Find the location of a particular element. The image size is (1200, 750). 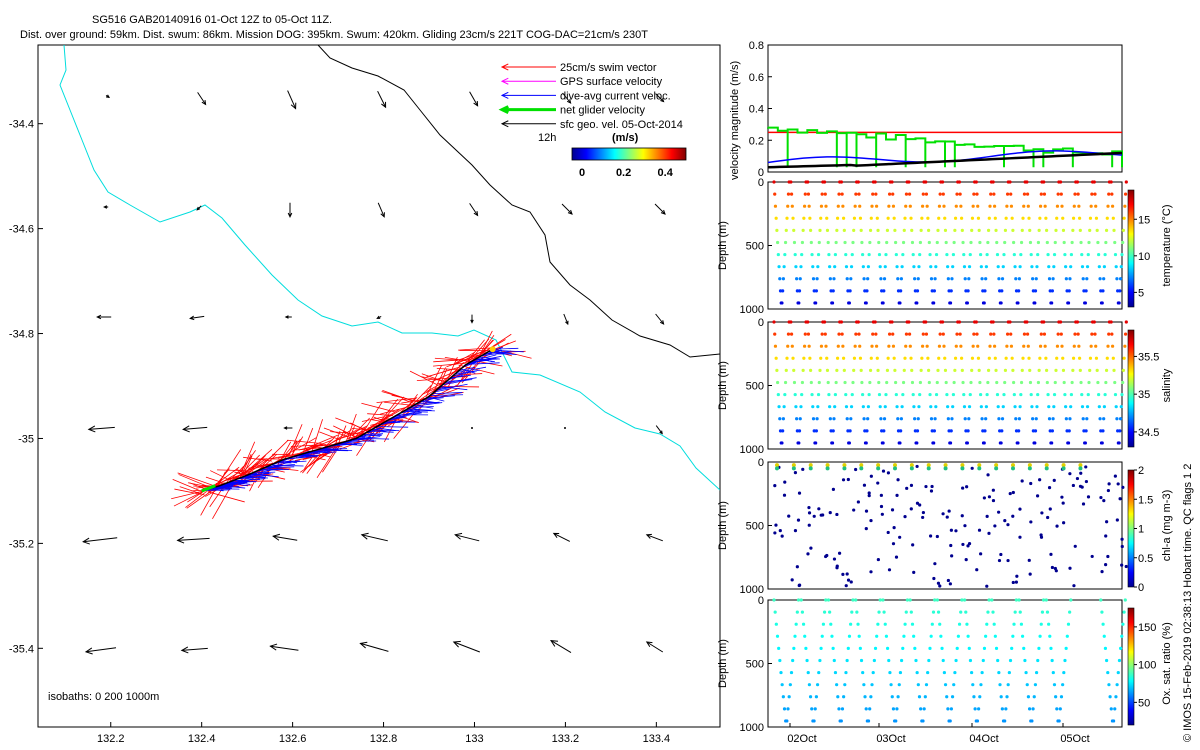

depth-tick-label: 1000 is located at coordinates (752, 590).